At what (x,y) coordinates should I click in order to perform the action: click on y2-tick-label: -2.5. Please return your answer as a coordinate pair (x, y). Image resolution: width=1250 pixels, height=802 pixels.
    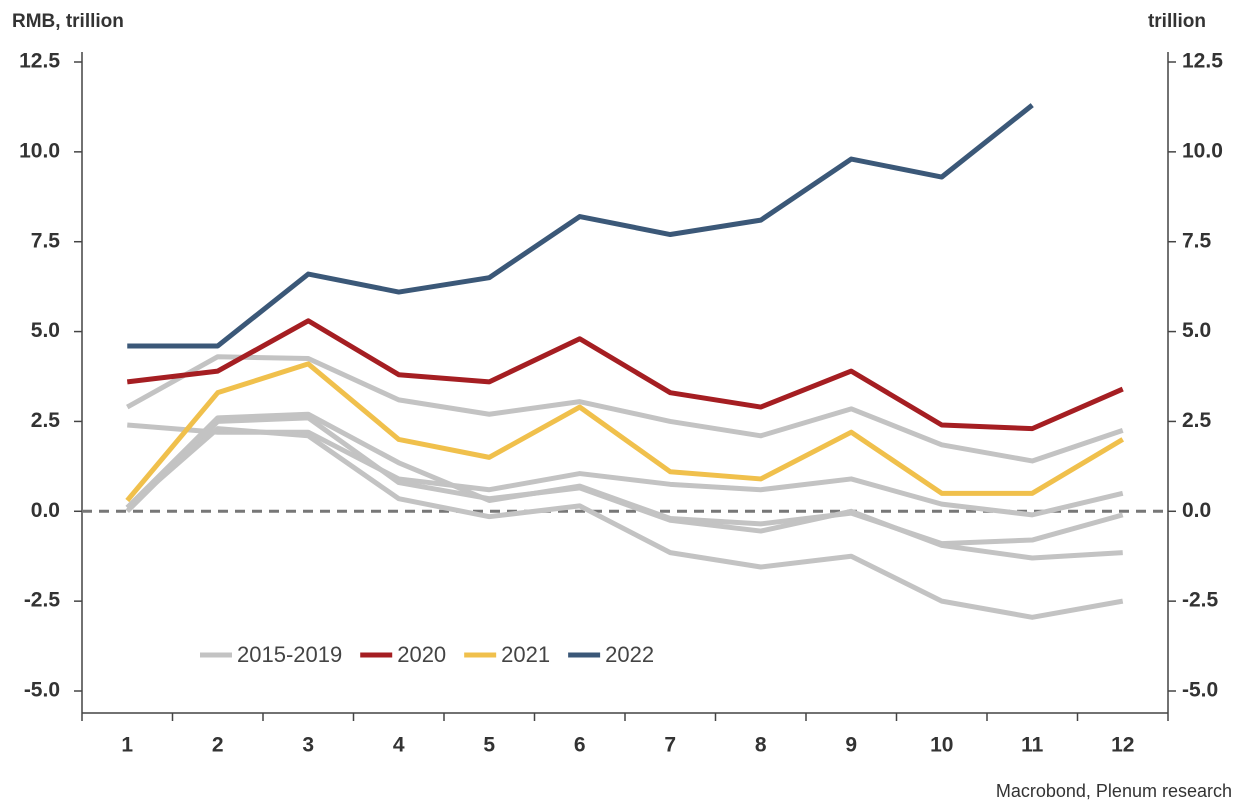
    Looking at the image, I should click on (1200, 600).